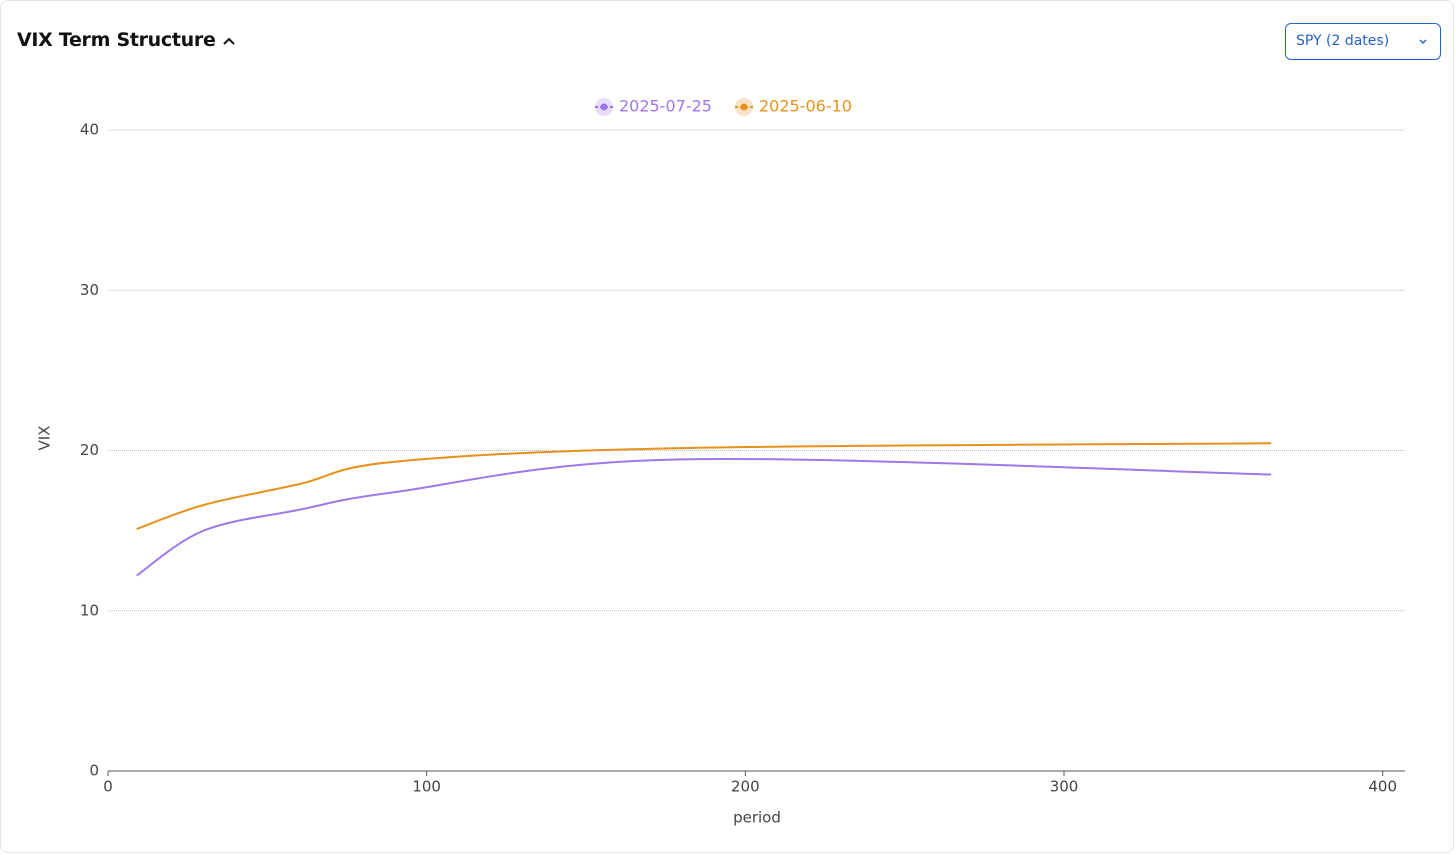 This screenshot has height=855, width=1456. What do you see at coordinates (805, 106) in the screenshot?
I see `legend-label: 2025-06-10` at bounding box center [805, 106].